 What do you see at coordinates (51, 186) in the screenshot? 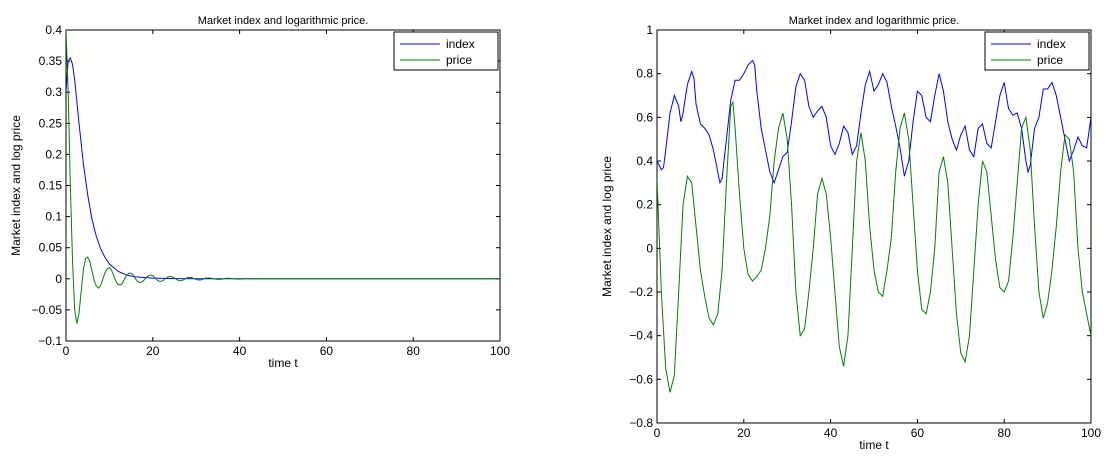
I see `y-tick-label: 0.15` at bounding box center [51, 186].